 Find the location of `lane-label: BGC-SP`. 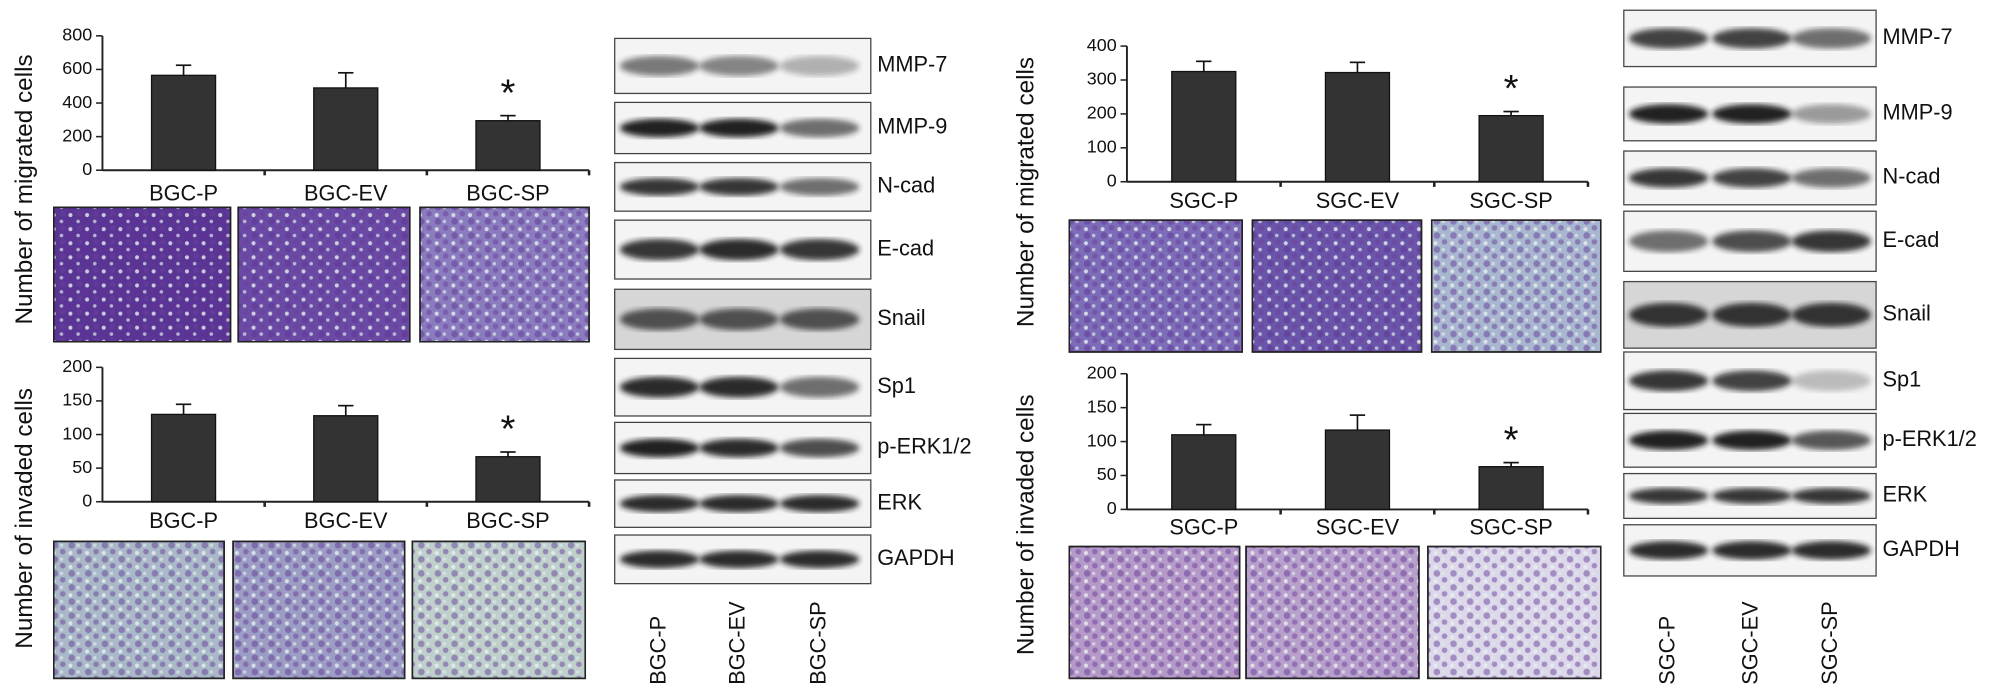

lane-label: BGC-SP is located at coordinates (817, 642).